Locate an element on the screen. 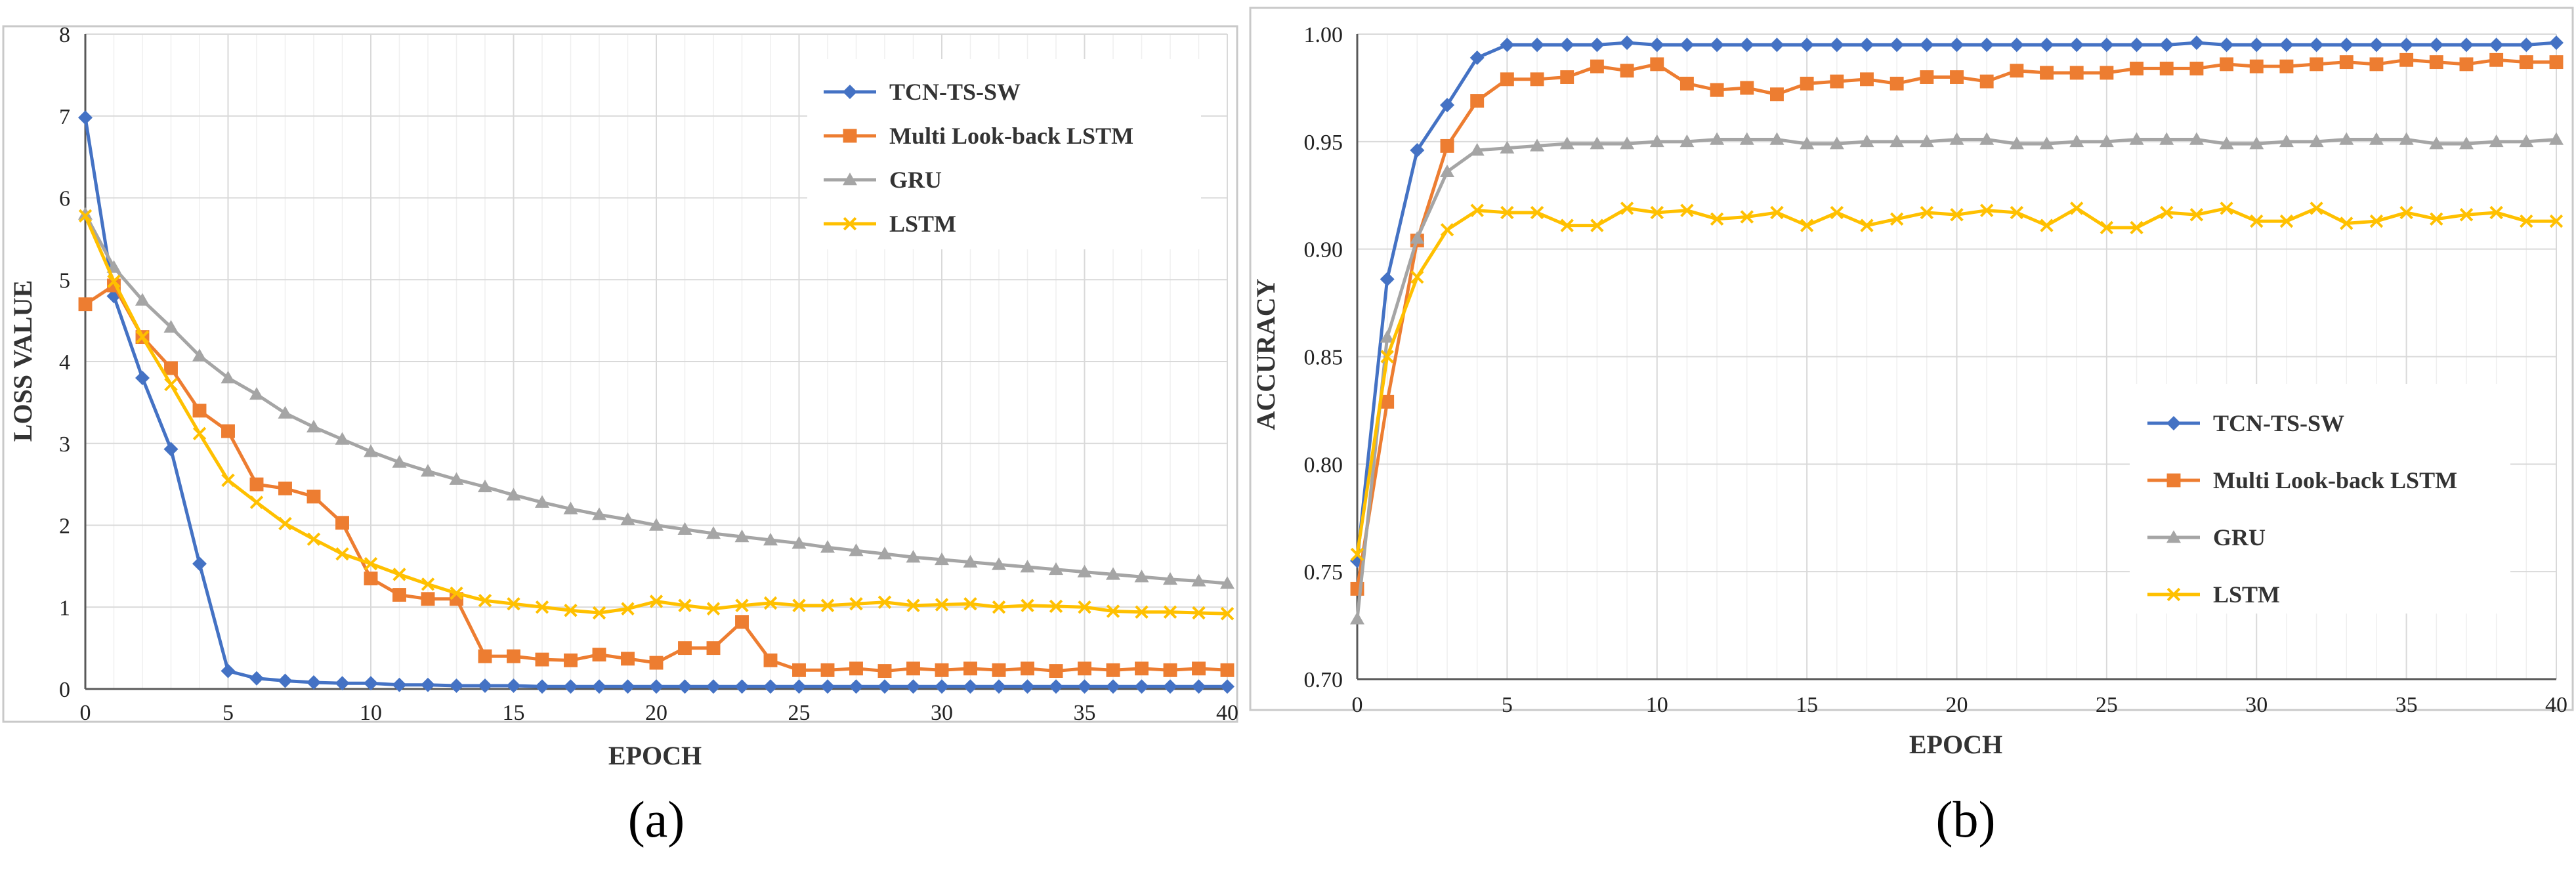 Image resolution: width=2576 pixels, height=876 pixels. x-tick-label: 10 is located at coordinates (371, 713).